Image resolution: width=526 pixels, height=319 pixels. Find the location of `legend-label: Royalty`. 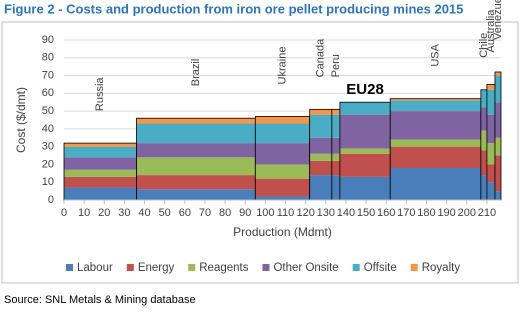

legend-label: Royalty is located at coordinates (441, 268).